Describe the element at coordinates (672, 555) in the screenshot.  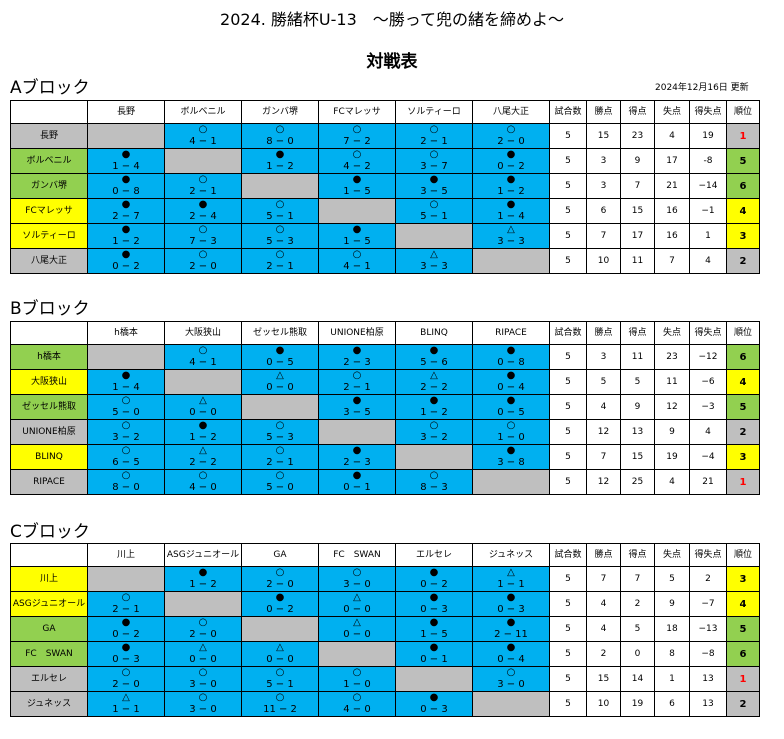
I see `column-header-stat: 失点` at that location.